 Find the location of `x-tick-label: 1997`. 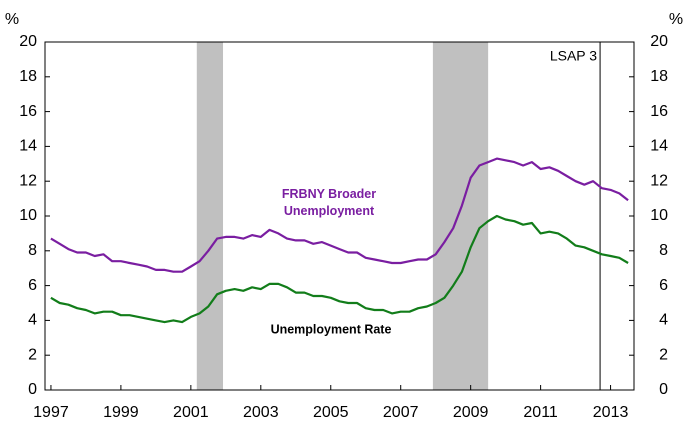

x-tick-label: 1997 is located at coordinates (51, 412).